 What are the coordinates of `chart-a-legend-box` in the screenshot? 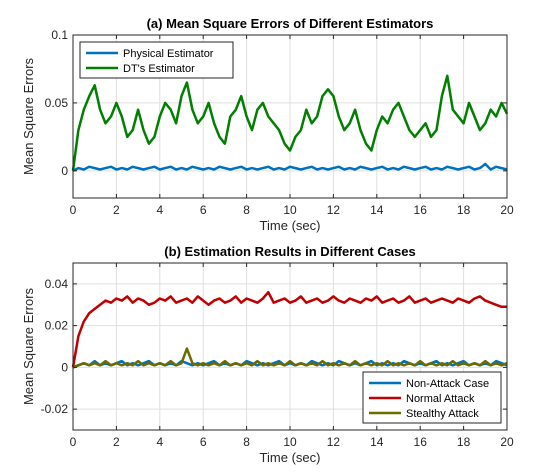 It's located at (156, 60).